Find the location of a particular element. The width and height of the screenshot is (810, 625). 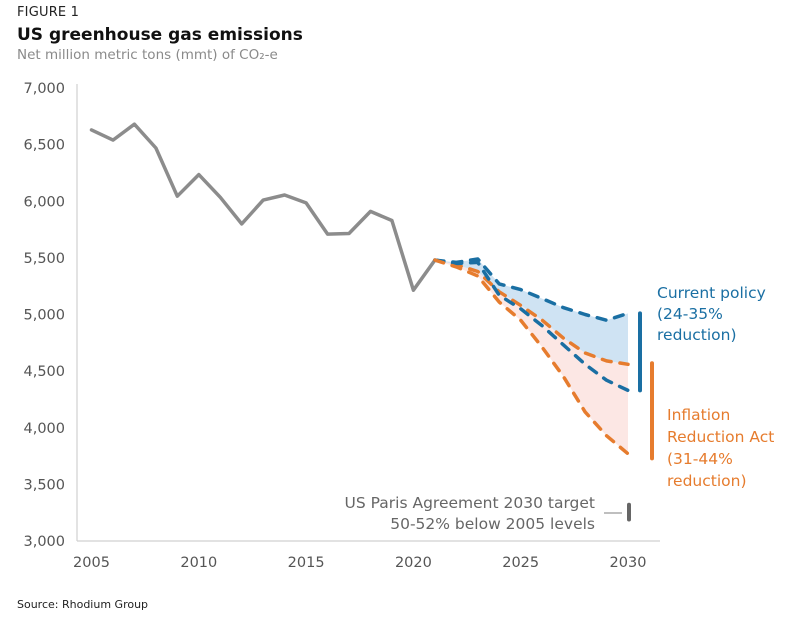

y-tick-label: 3,000 is located at coordinates (44, 542).